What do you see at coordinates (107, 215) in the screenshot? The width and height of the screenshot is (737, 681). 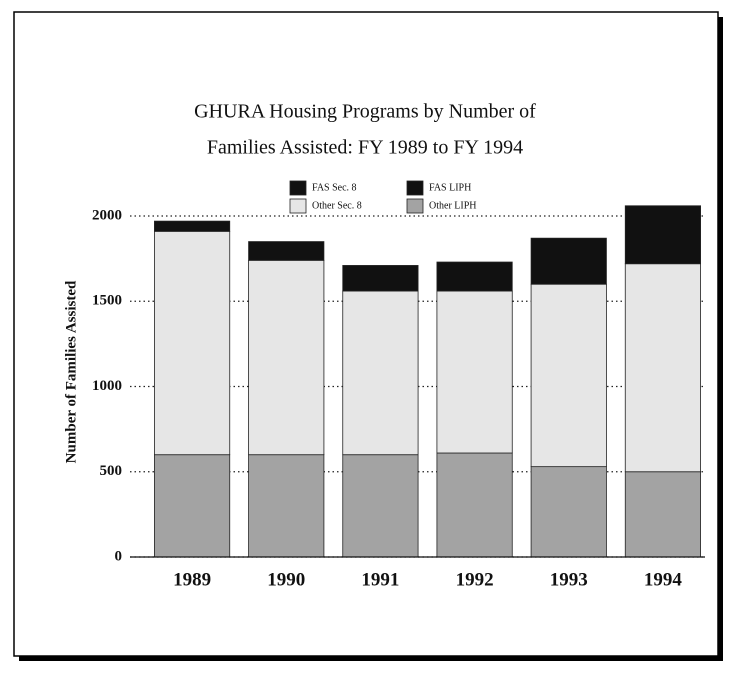 I see `y-tick-label: 2000` at bounding box center [107, 215].